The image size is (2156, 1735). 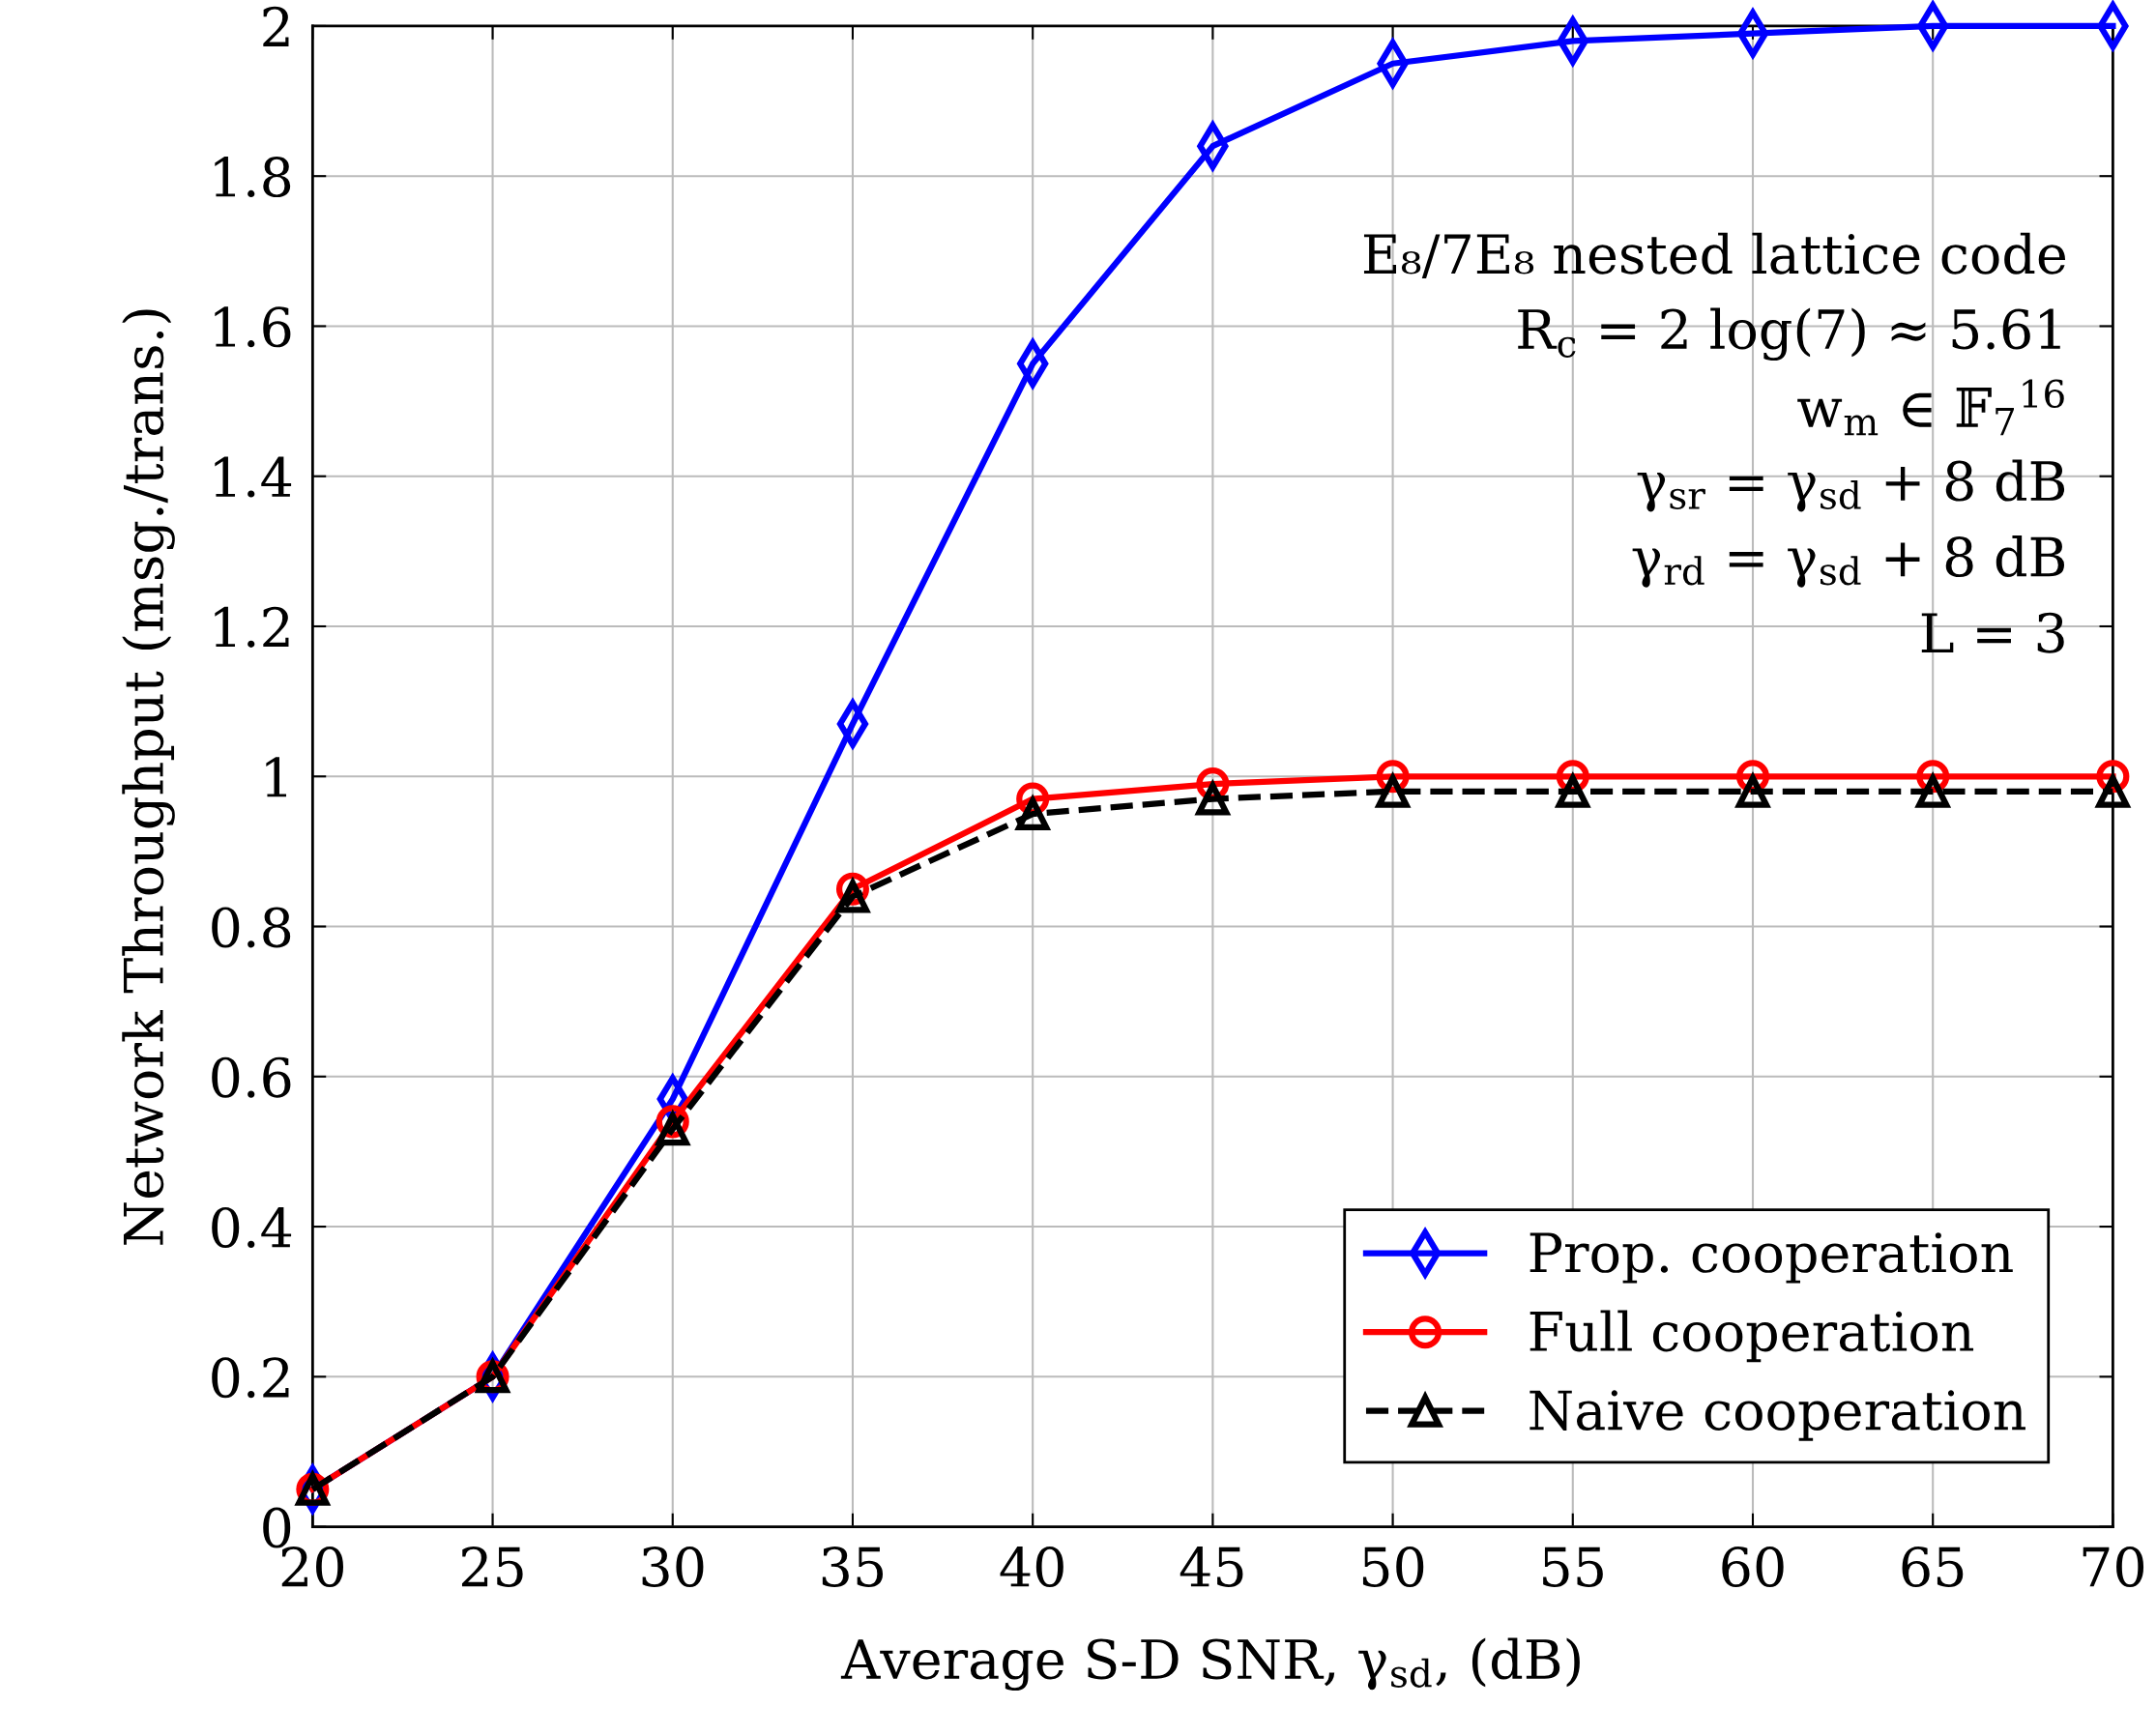 What do you see at coordinates (1771, 1258) in the screenshot?
I see `legend-label: Prop. cooperation` at bounding box center [1771, 1258].